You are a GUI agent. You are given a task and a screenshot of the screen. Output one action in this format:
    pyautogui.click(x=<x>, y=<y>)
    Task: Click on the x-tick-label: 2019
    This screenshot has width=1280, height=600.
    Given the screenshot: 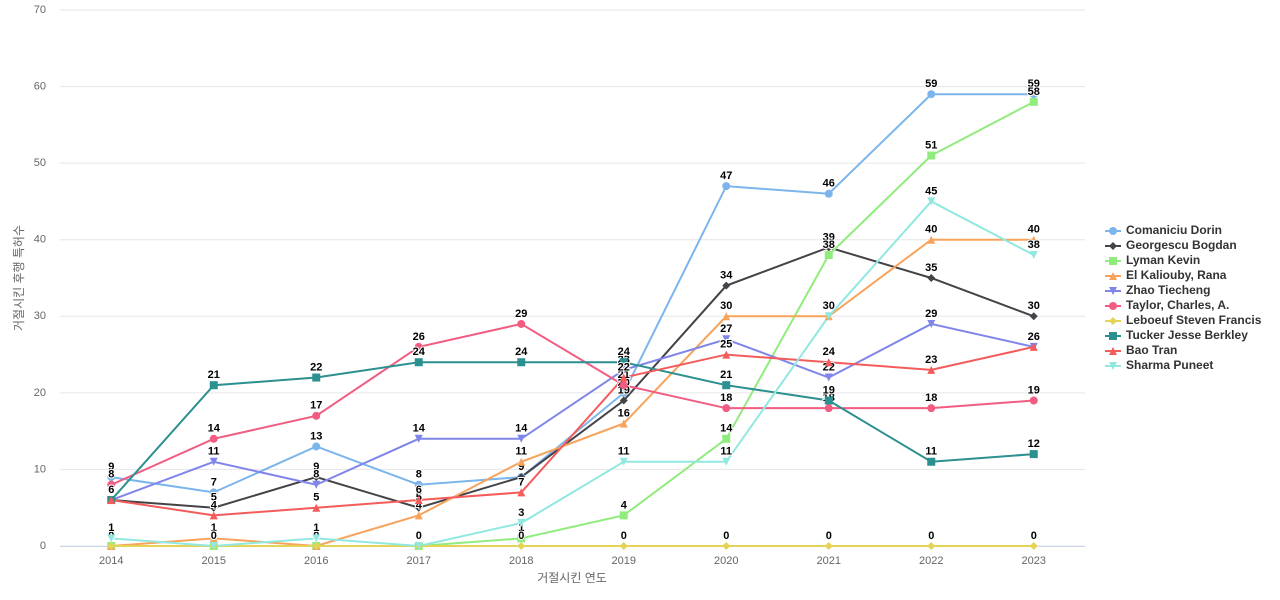 What is the action you would take?
    pyautogui.click(x=624, y=561)
    